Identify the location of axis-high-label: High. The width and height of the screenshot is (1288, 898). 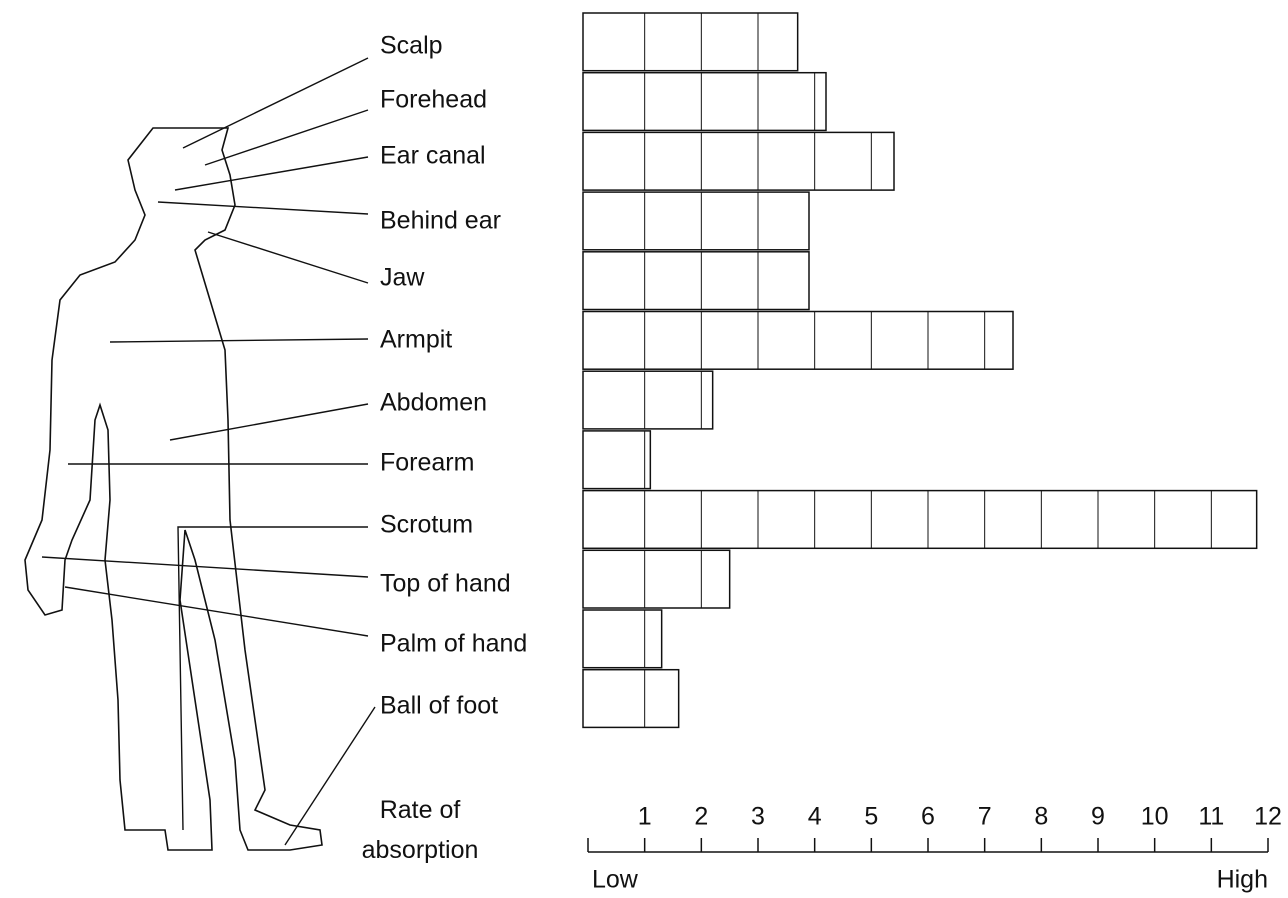
(1242, 880).